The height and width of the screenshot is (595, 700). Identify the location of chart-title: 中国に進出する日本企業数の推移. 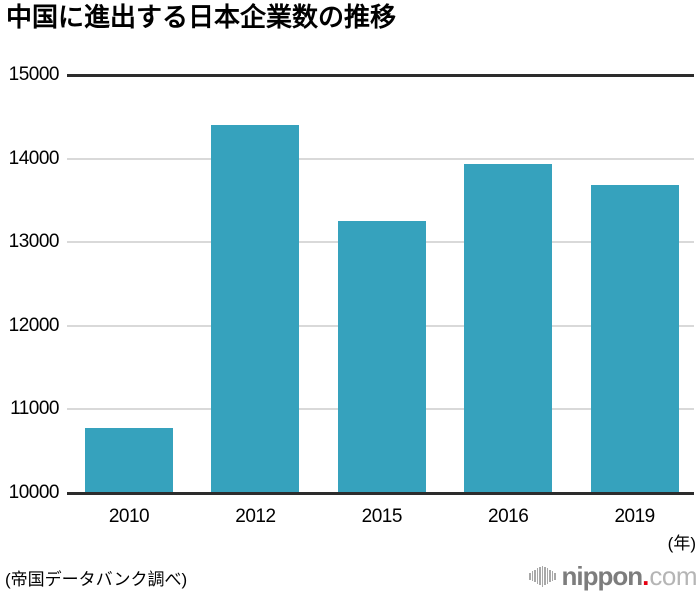
(201, 17).